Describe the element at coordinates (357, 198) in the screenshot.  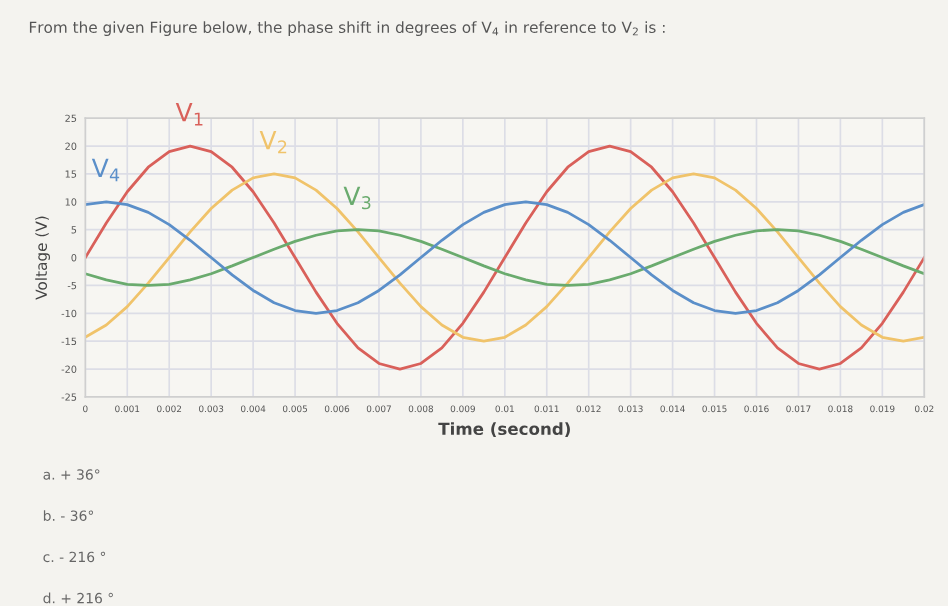
I see `series-label: V$_{3}$` at that location.